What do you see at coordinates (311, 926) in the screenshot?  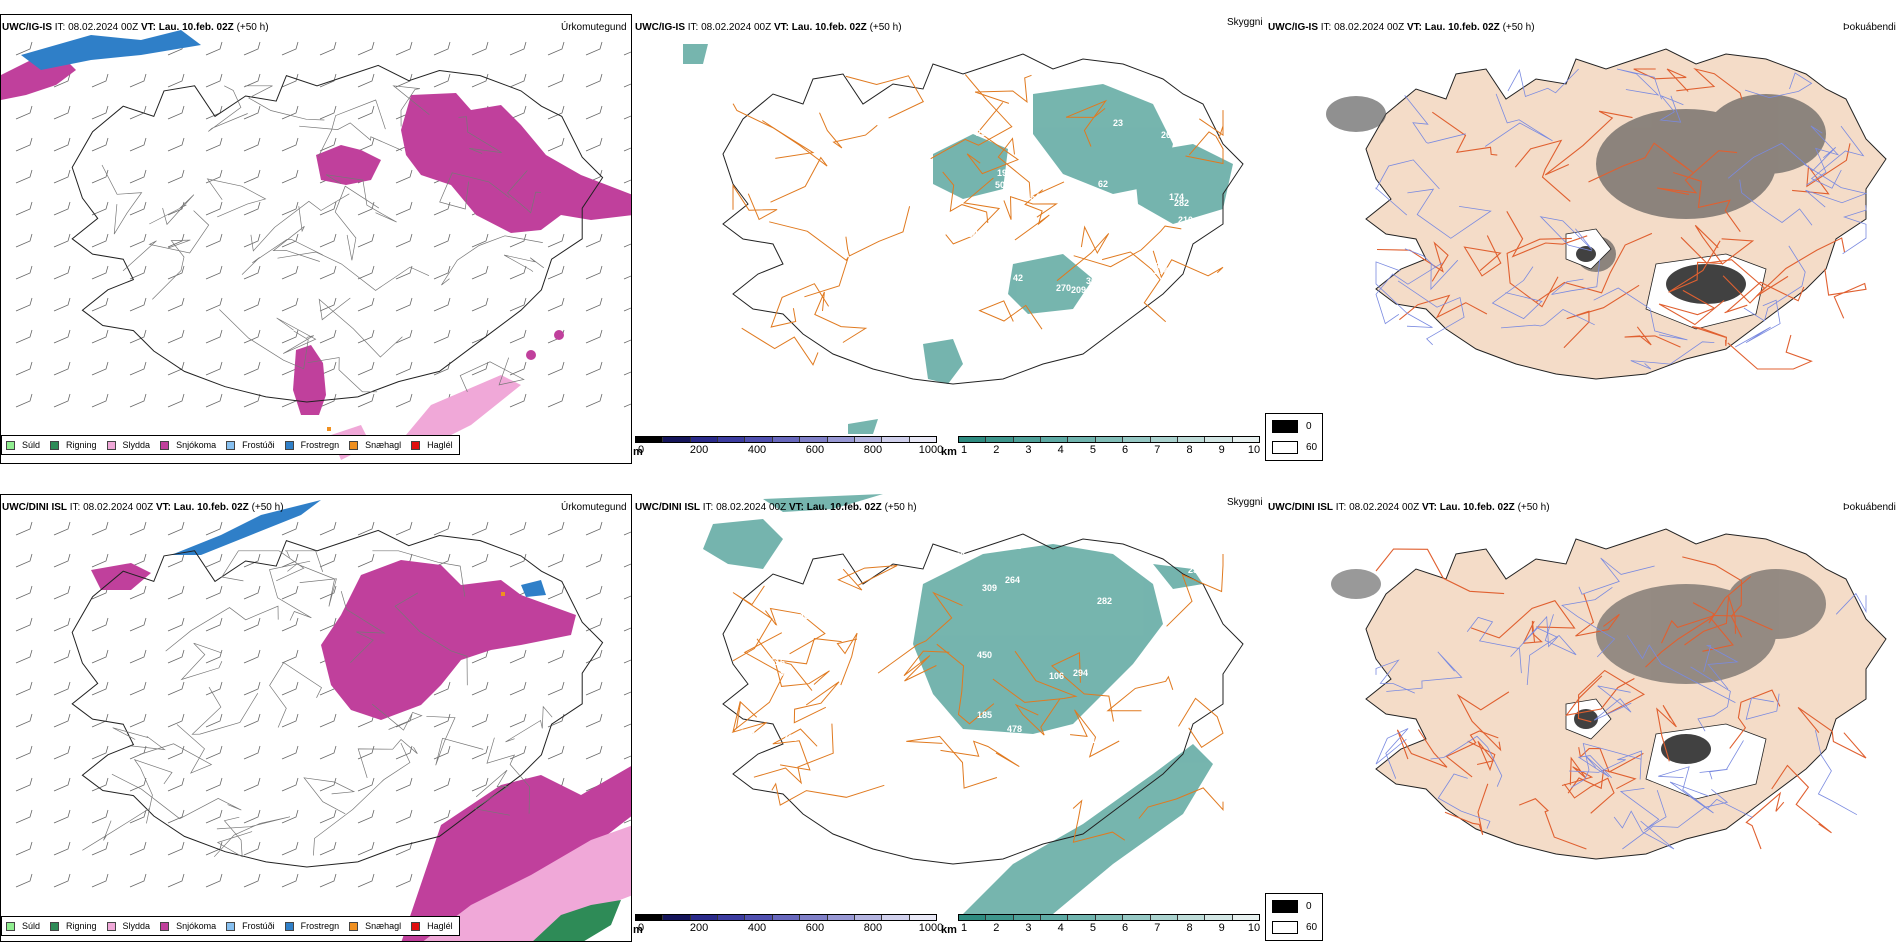 I see `legend-item-5: Frostregn` at bounding box center [311, 926].